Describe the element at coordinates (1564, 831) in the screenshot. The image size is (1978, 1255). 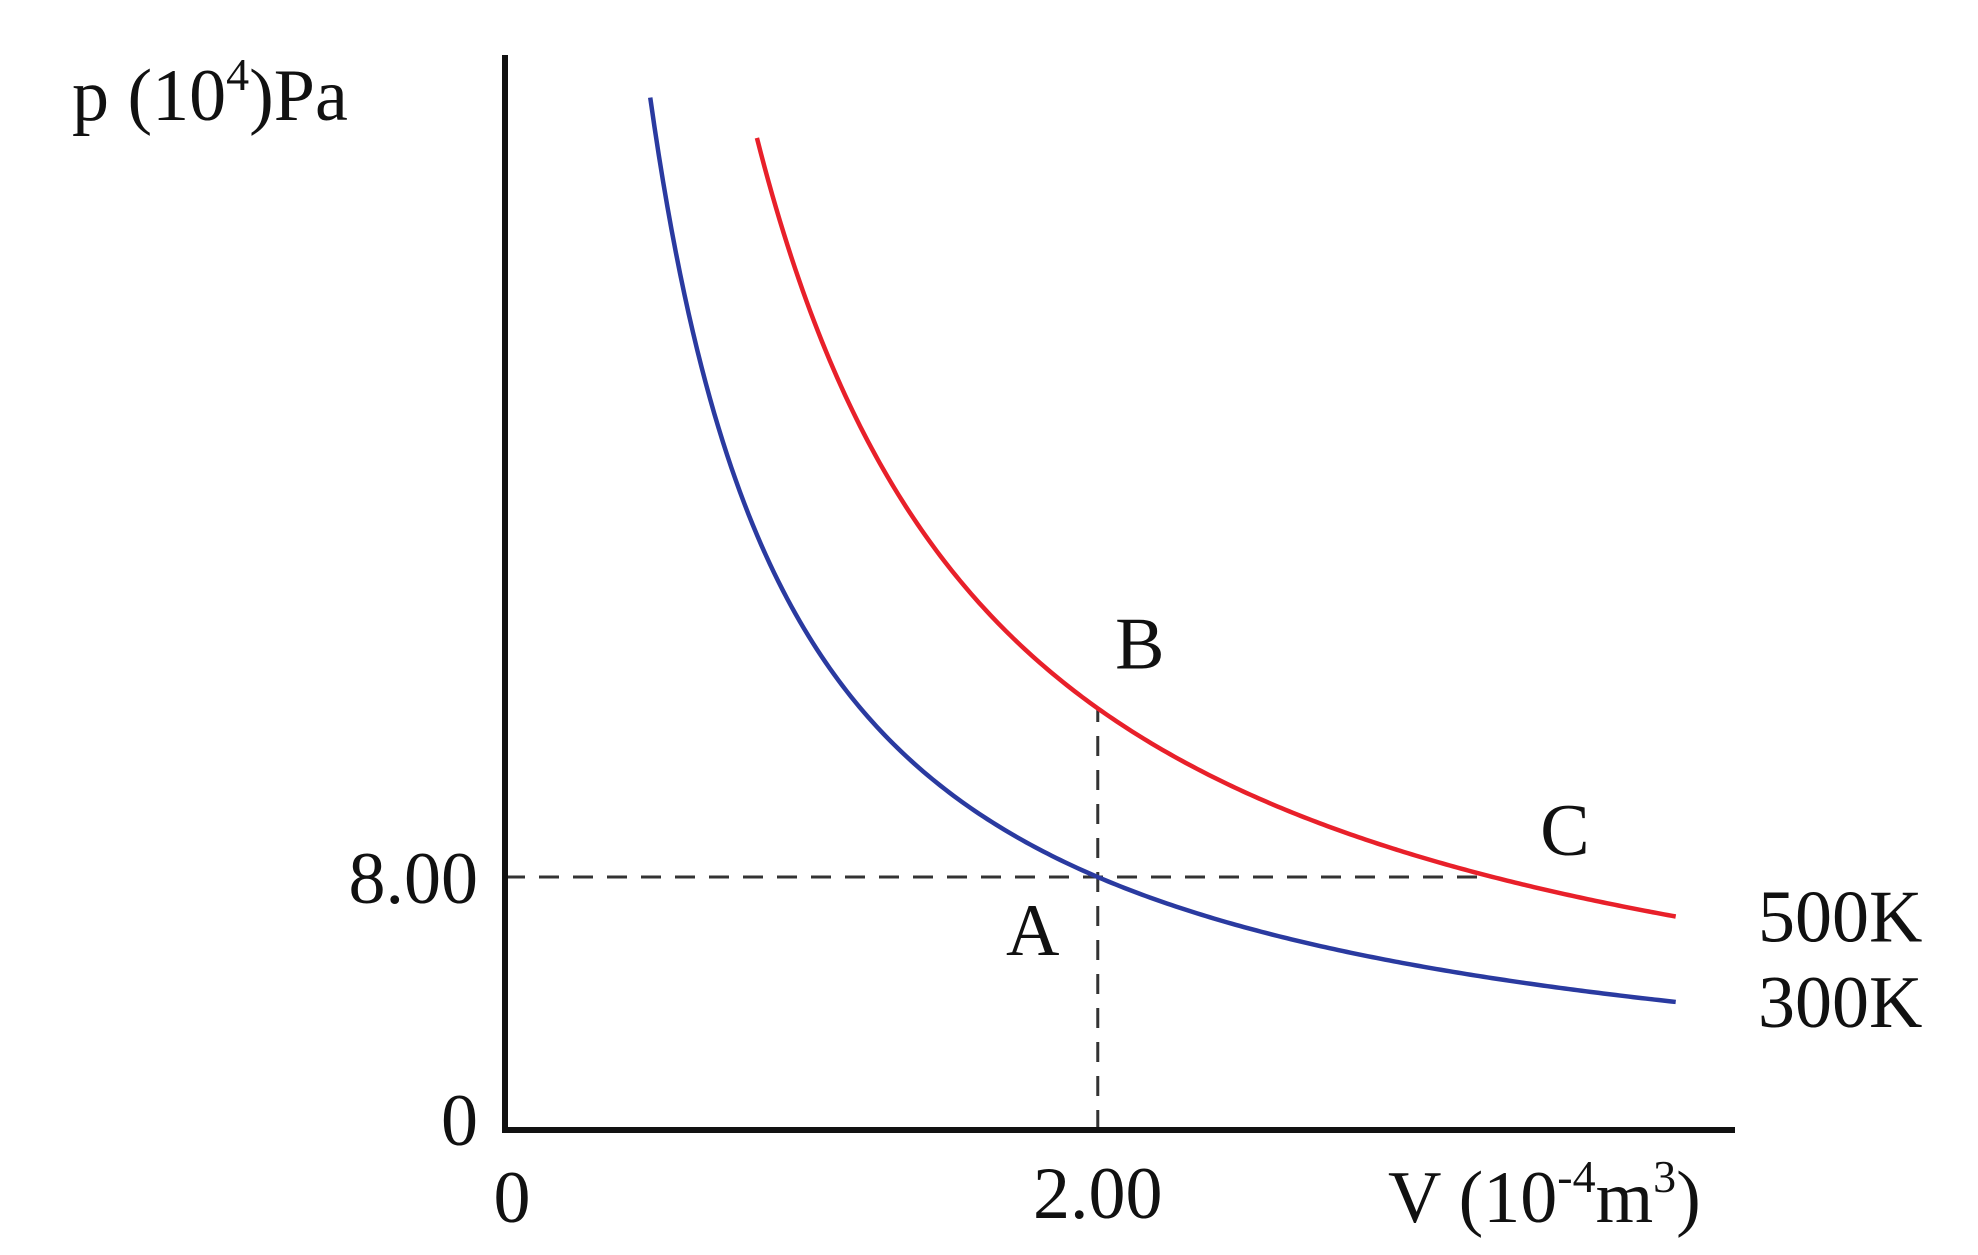
I see `point-label-C: C` at that location.